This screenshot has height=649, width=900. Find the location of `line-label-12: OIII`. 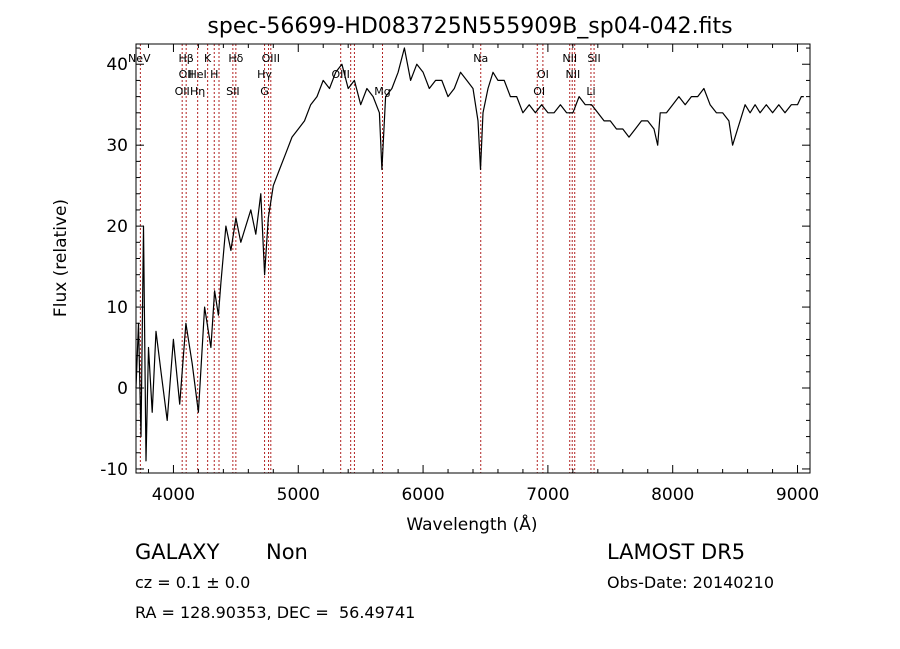

line-label-12: OIII is located at coordinates (271, 58).